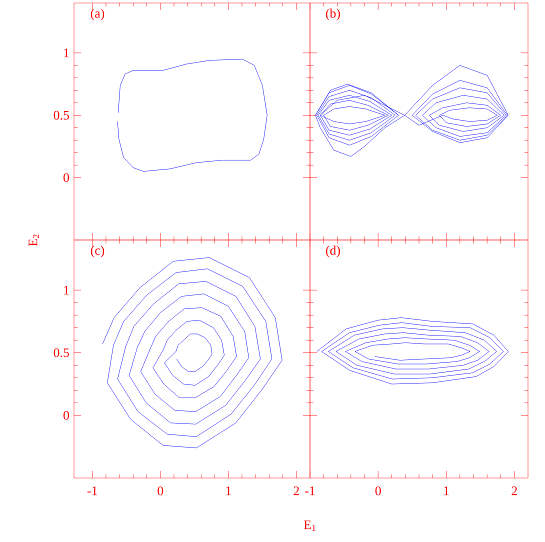 The width and height of the screenshot is (545, 542). Describe the element at coordinates (34, 240) in the screenshot. I see `y-axis-title: E$_{2}$` at that location.